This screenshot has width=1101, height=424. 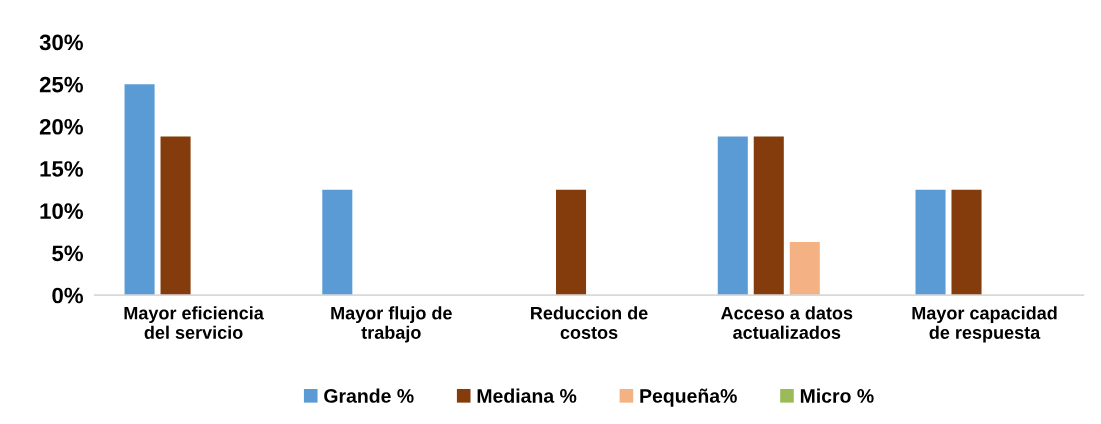 What do you see at coordinates (61, 126) in the screenshot?
I see `y-tick-label: 20%` at bounding box center [61, 126].